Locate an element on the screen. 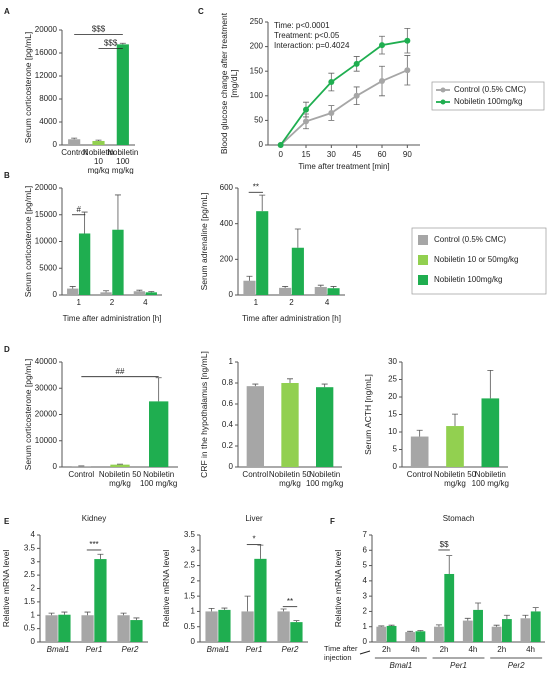  group-label: Per2 is located at coordinates (516, 665).